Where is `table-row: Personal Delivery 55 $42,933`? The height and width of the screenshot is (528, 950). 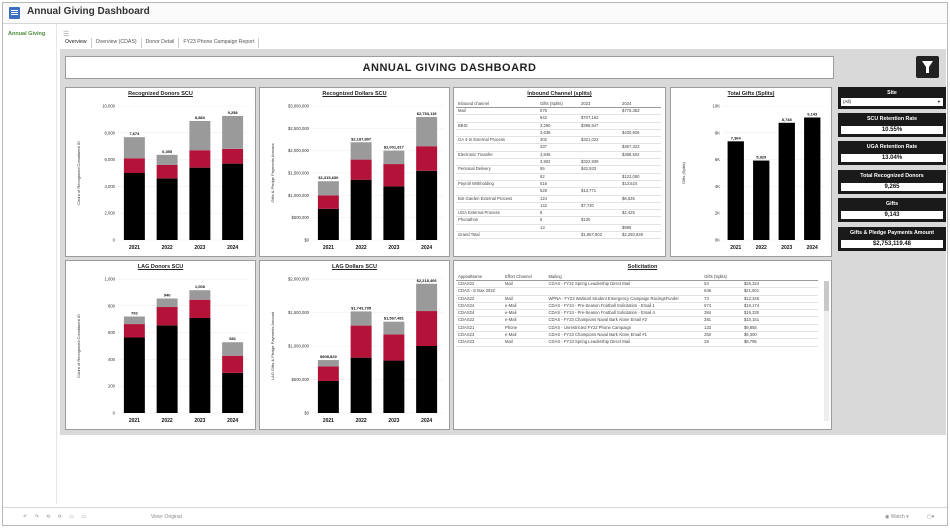 table-row: Personal Delivery 55 $42,933 is located at coordinates (558, 169).